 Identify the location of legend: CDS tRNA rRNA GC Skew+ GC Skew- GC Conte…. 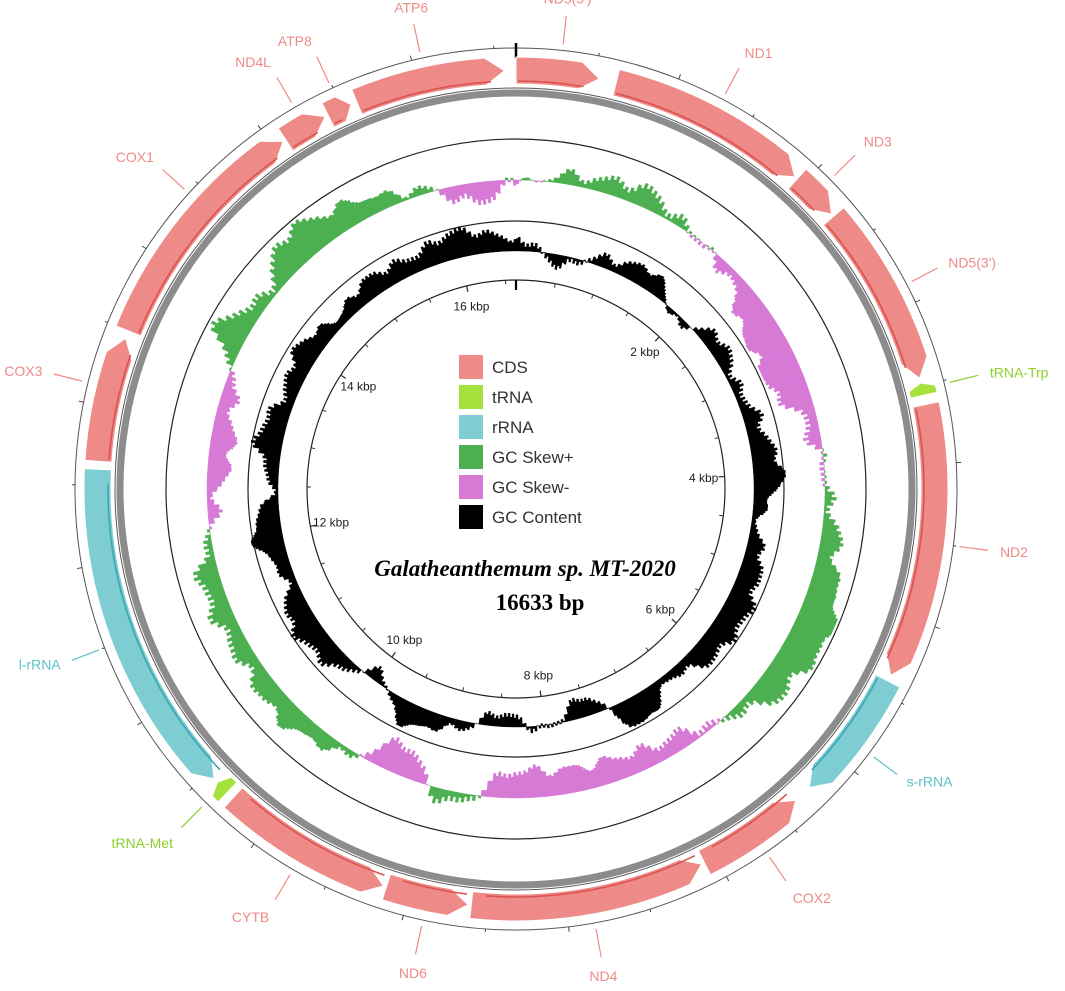
(520, 442).